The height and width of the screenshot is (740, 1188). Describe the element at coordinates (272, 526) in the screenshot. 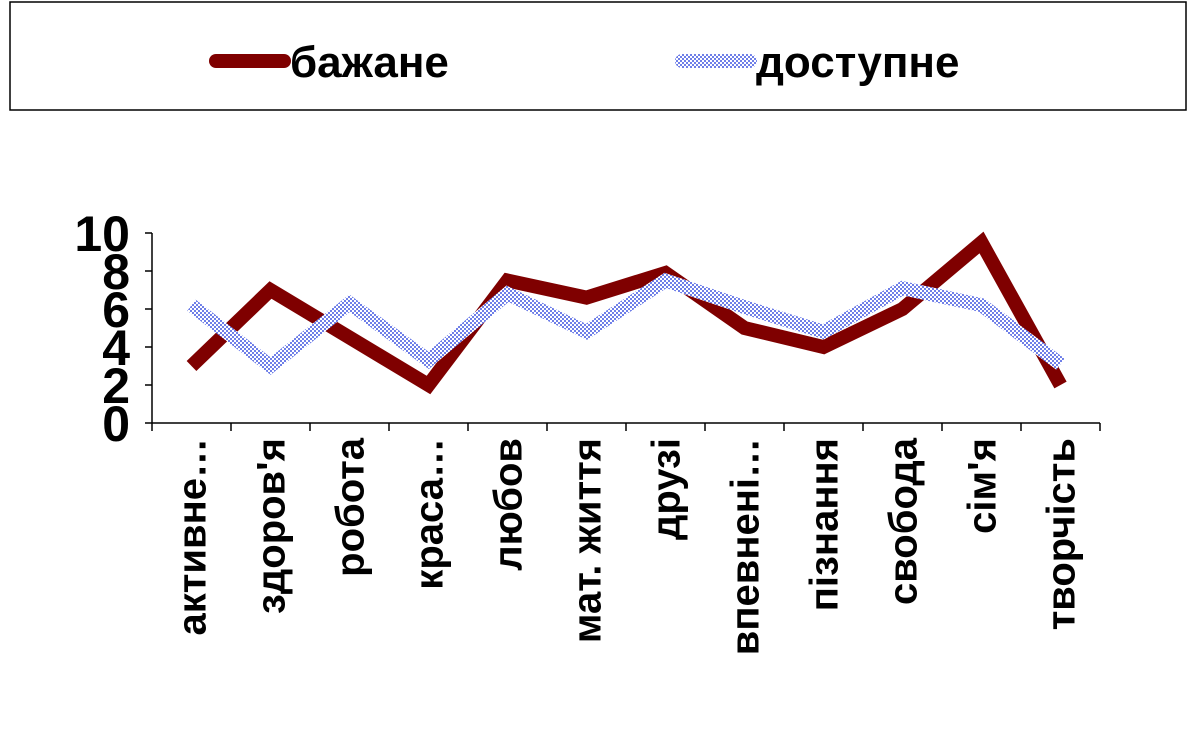

I see `x-tick-label-1: здоров'я` at that location.